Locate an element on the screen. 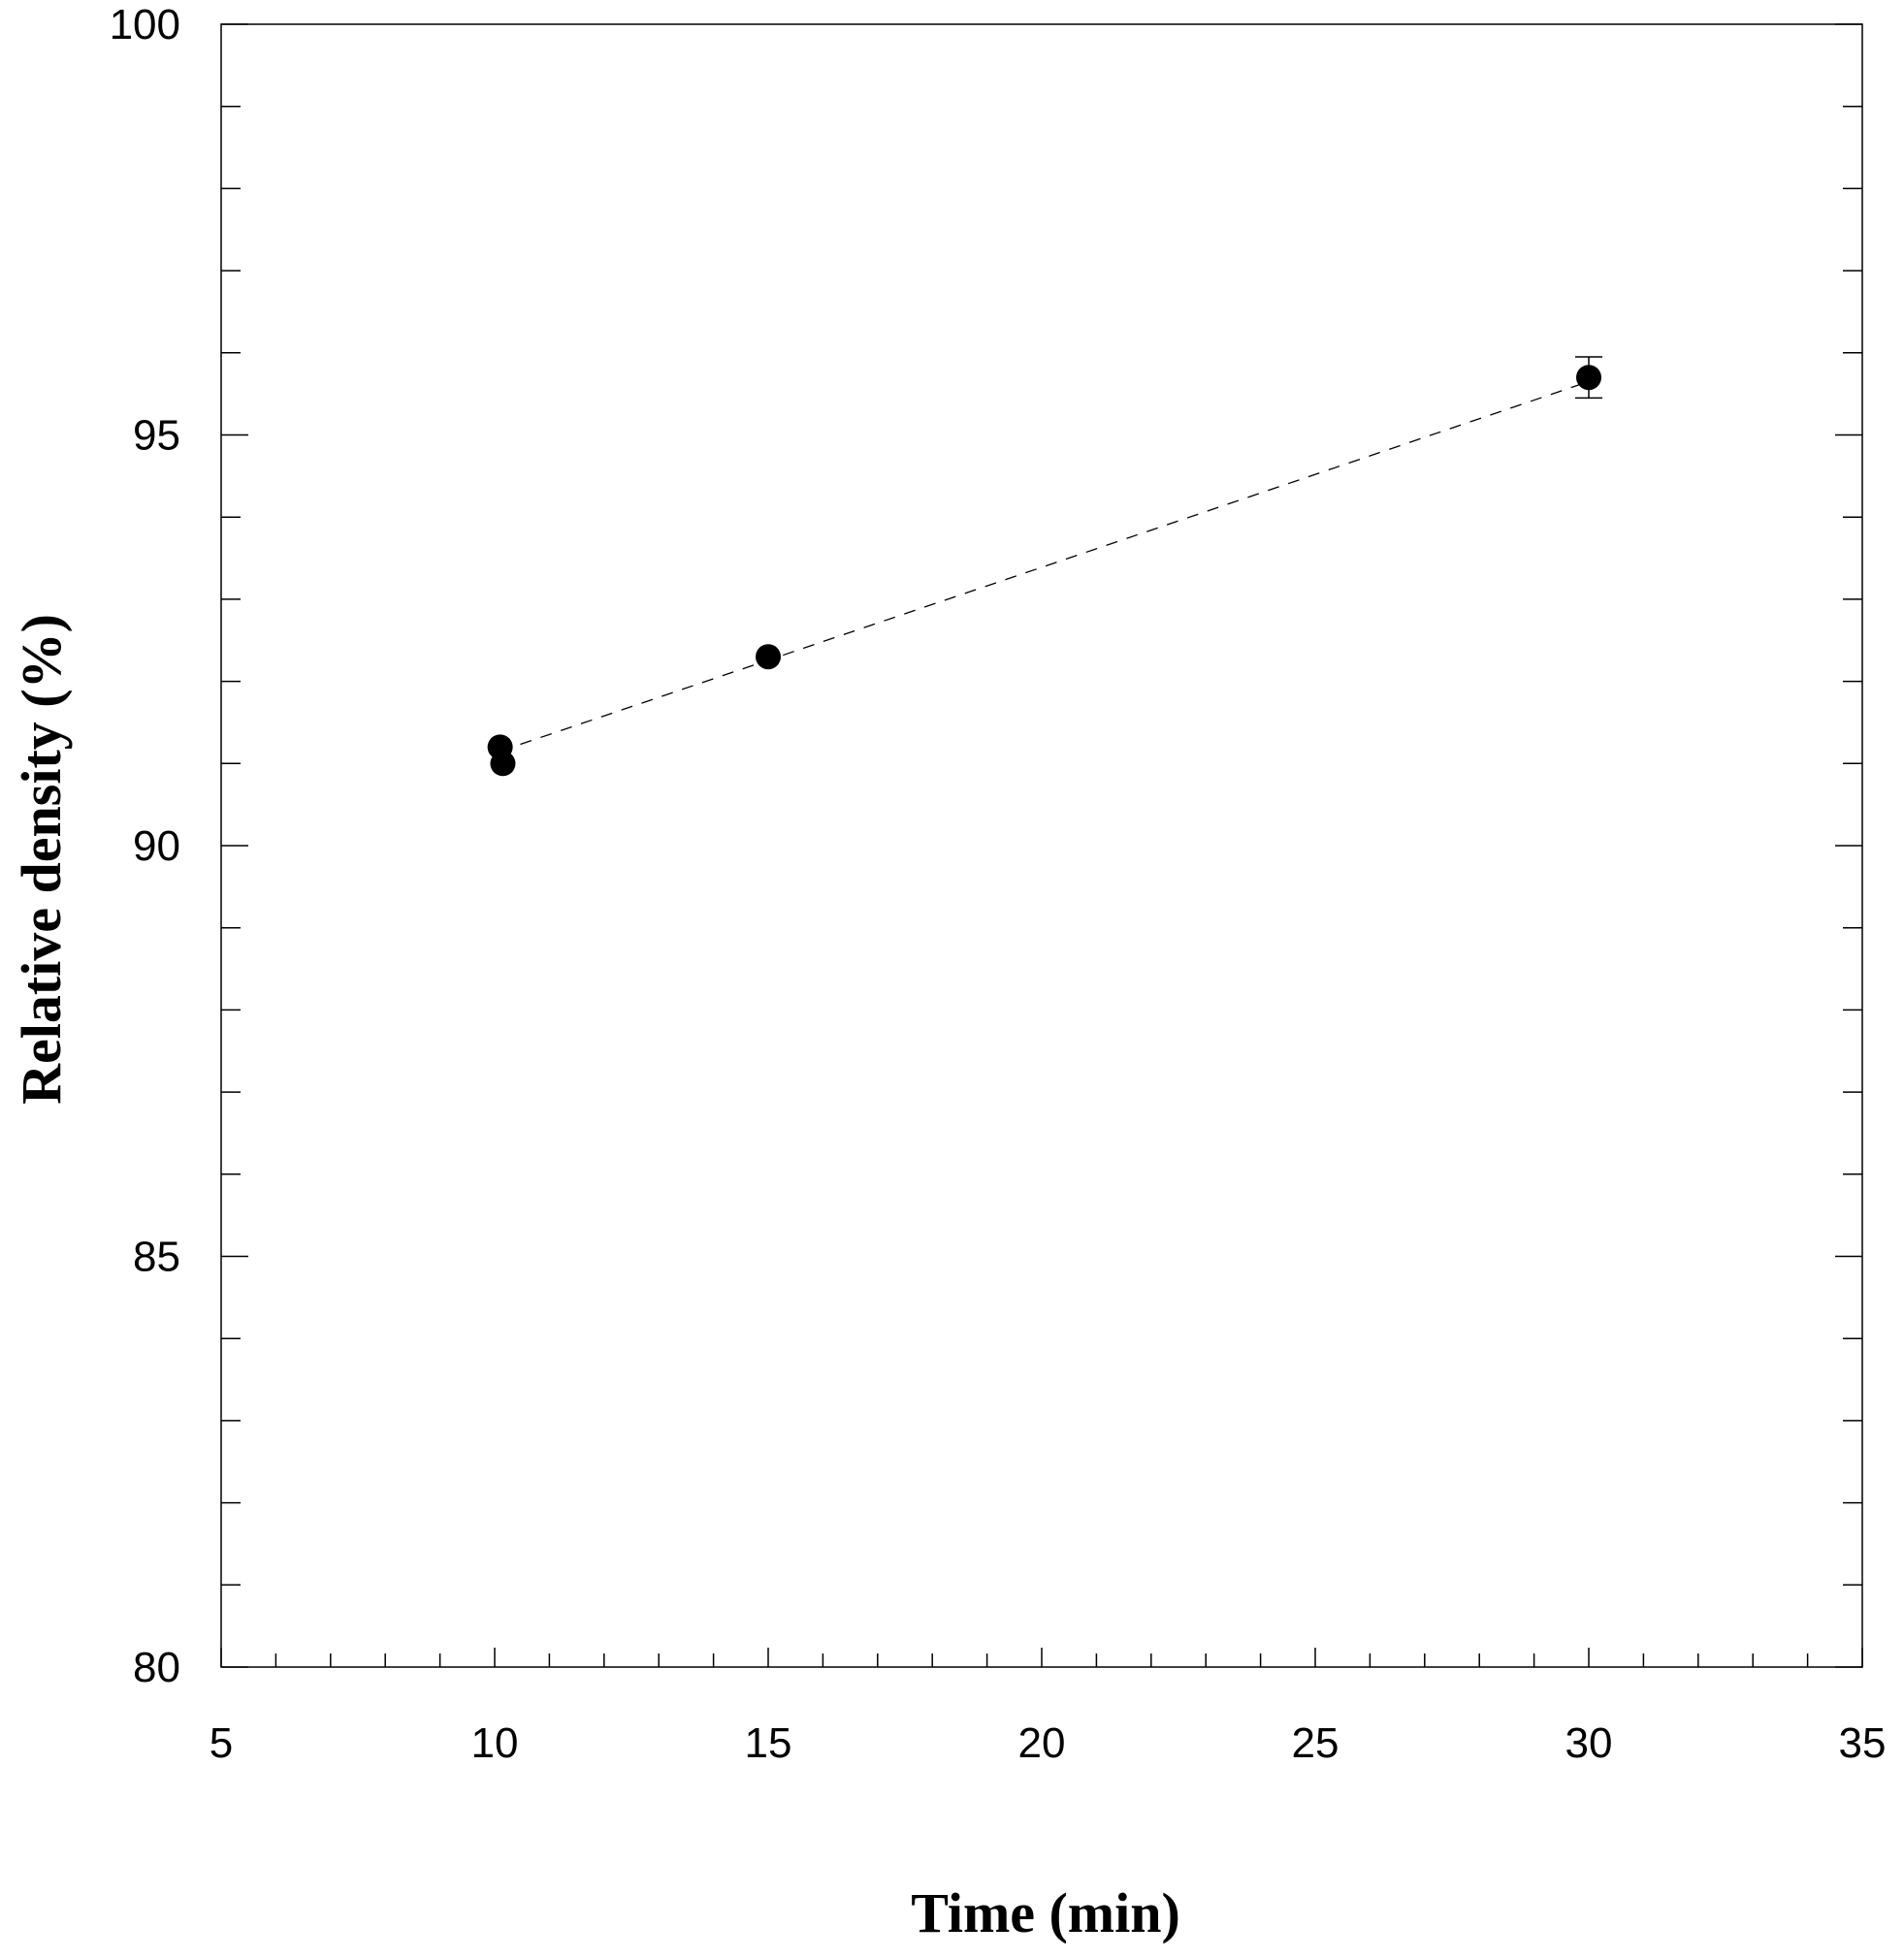 The height and width of the screenshot is (1958, 1904). trend-layer is located at coordinates (1045, 566).